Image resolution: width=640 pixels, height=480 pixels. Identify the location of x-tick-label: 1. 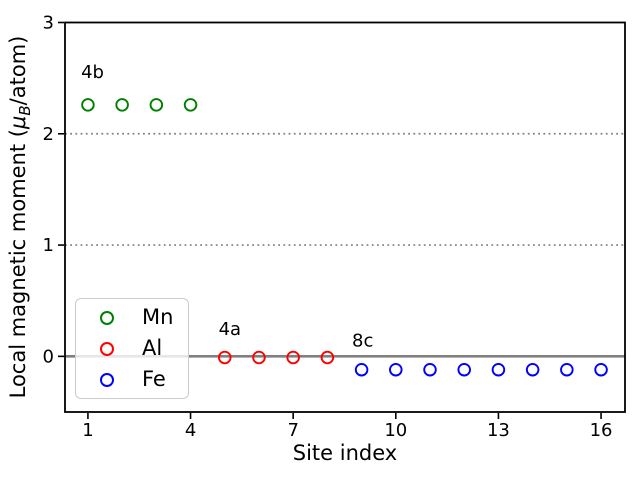
(87, 430).